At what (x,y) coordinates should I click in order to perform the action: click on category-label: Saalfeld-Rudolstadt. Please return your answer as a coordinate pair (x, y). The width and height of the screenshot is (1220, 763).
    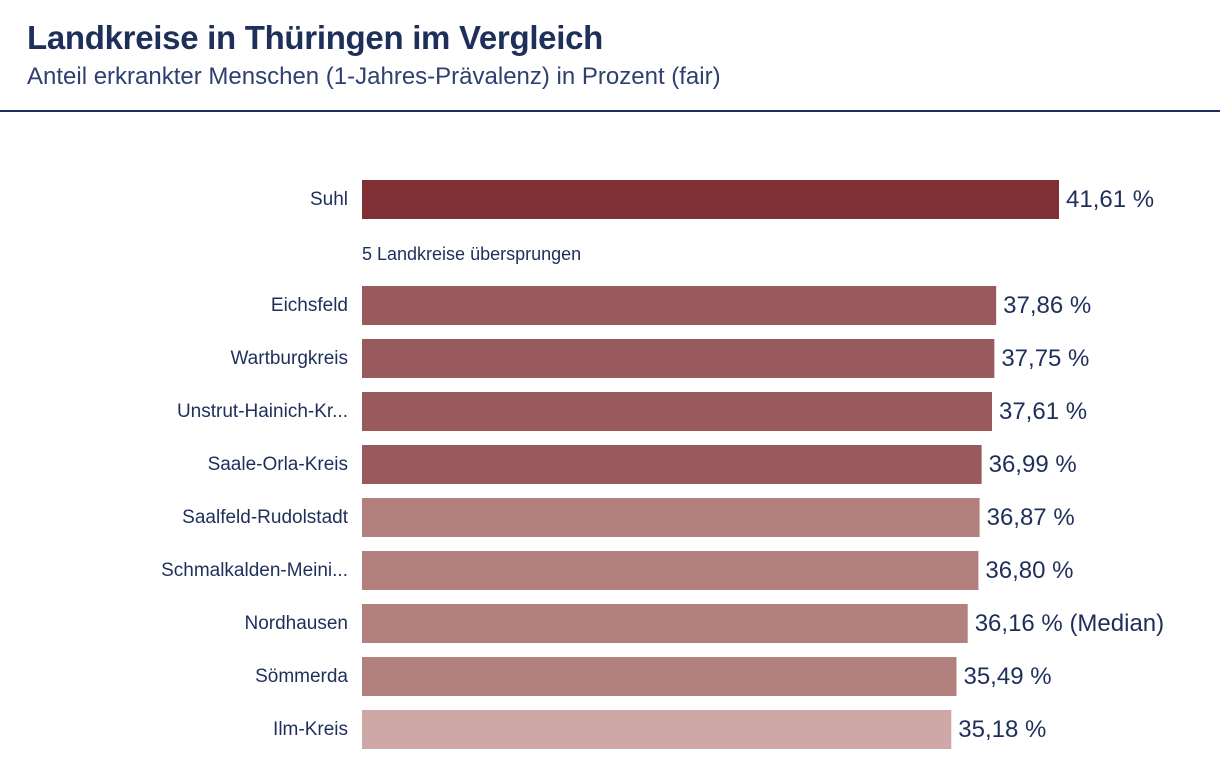
    Looking at the image, I should click on (265, 517).